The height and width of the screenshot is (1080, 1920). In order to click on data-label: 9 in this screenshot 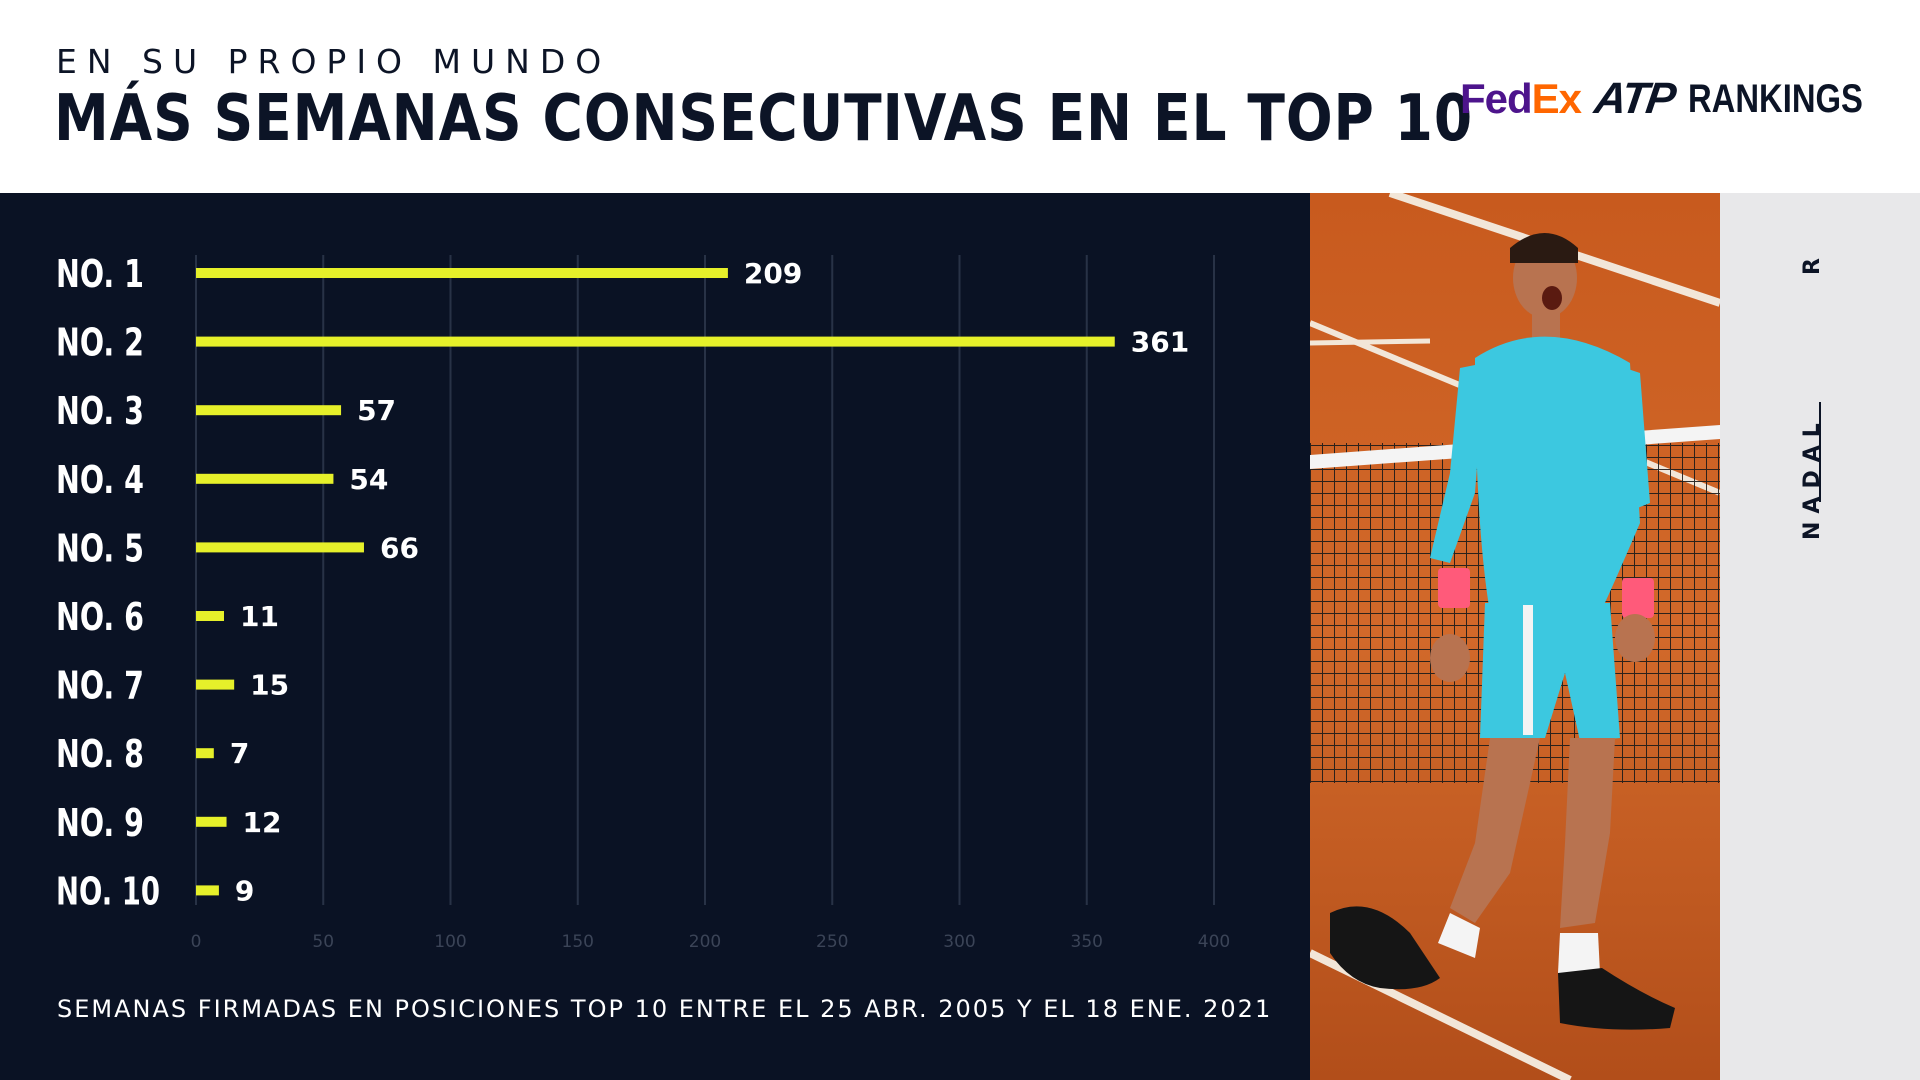, I will do `click(244, 890)`.